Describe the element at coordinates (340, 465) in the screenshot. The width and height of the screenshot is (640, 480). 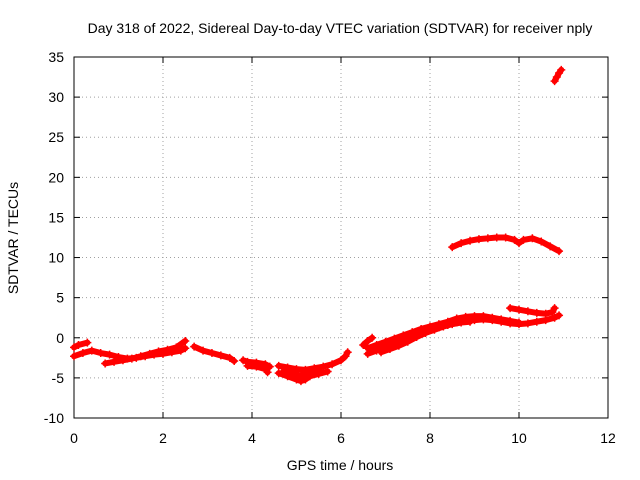
I see `x-axis-label: GPS time / hours` at that location.